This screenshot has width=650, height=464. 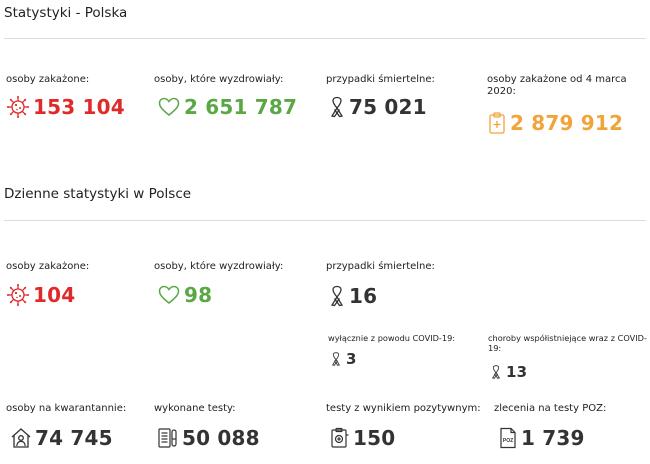 What do you see at coordinates (74, 438) in the screenshot?
I see `quarantine-value: 74 745` at bounding box center [74, 438].